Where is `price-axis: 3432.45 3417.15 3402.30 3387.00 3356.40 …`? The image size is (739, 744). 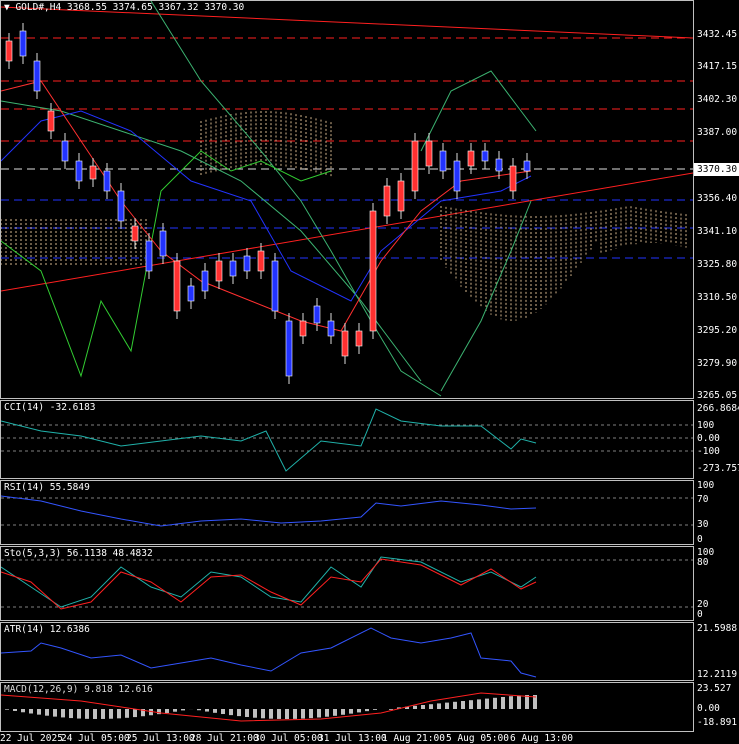
price-axis: 3432.45 3417.15 3402.30 3387.00 3356.40 … is located at coordinates (716, 371).